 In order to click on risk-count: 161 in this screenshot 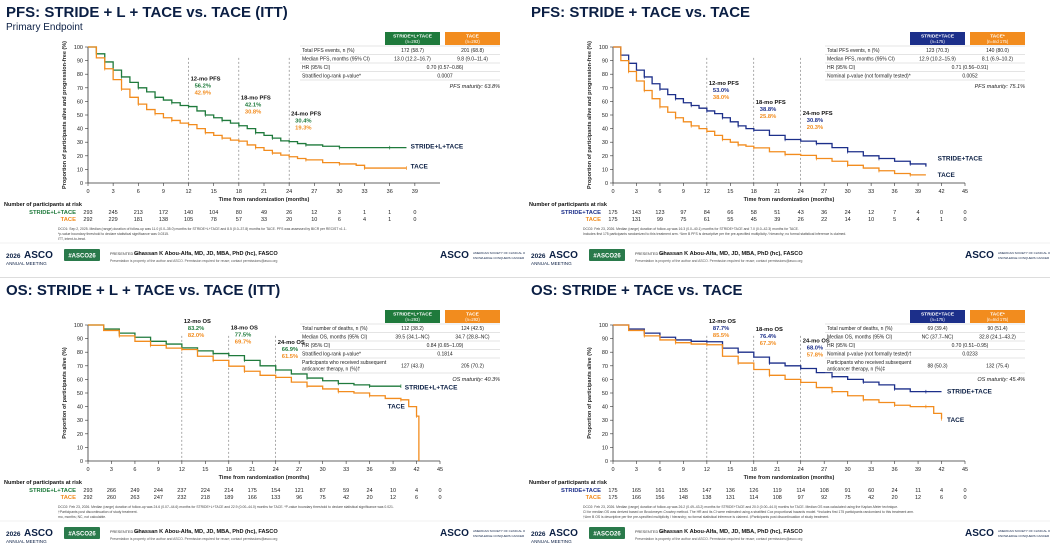, I will do `click(659, 491)`.